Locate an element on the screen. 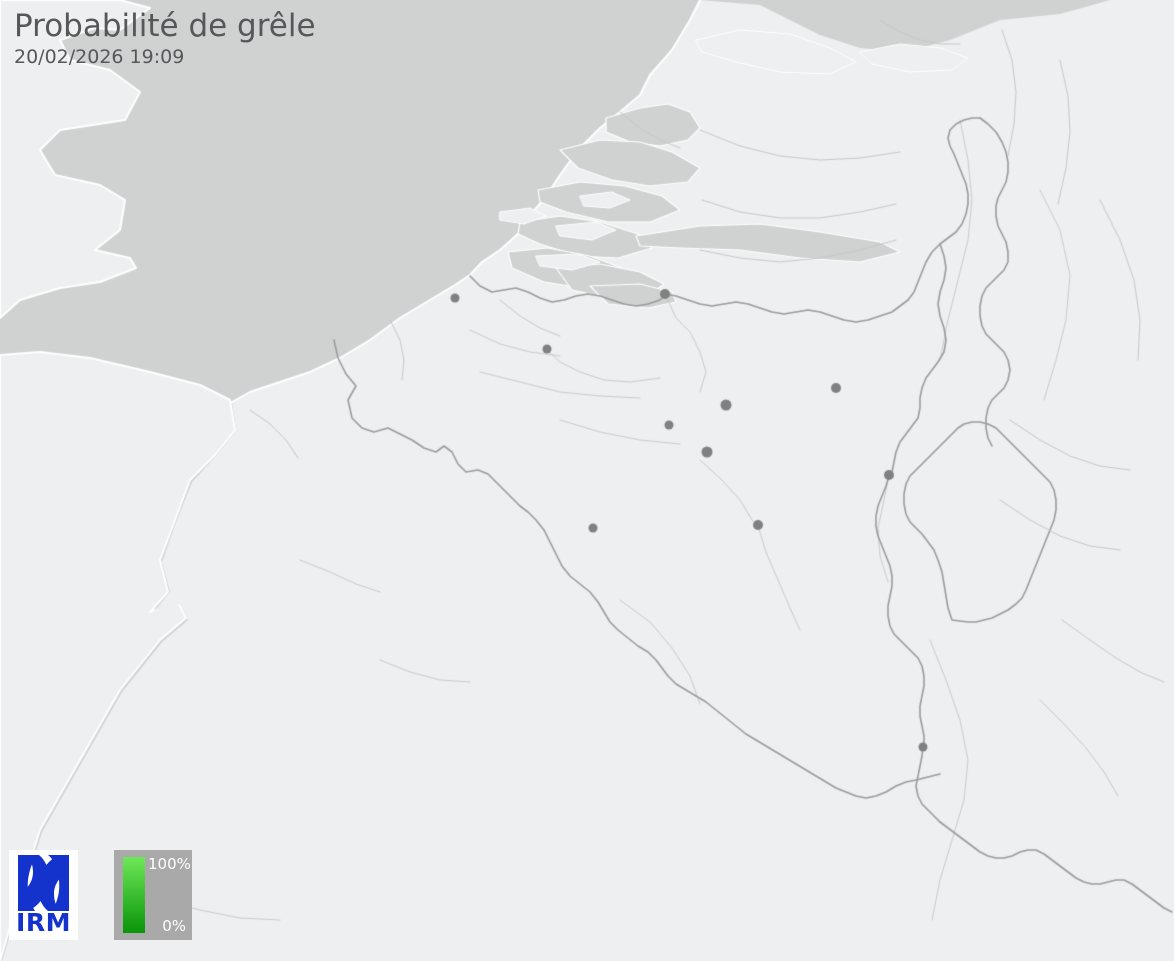 The image size is (1174, 961). colorbar-max-label: 100% is located at coordinates (169, 864).